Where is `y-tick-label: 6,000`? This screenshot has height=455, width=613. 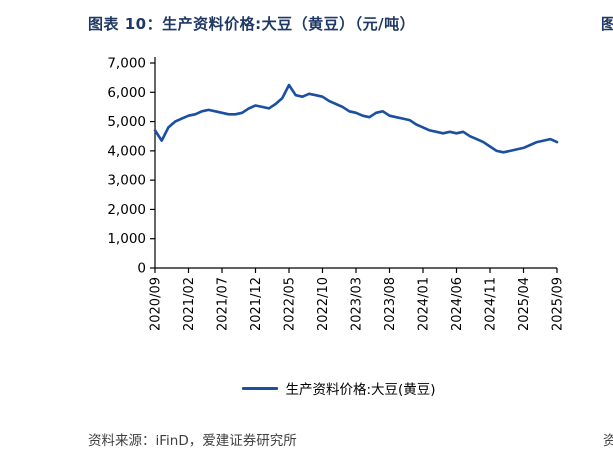
y-tick-label: 6,000 is located at coordinates (126, 93).